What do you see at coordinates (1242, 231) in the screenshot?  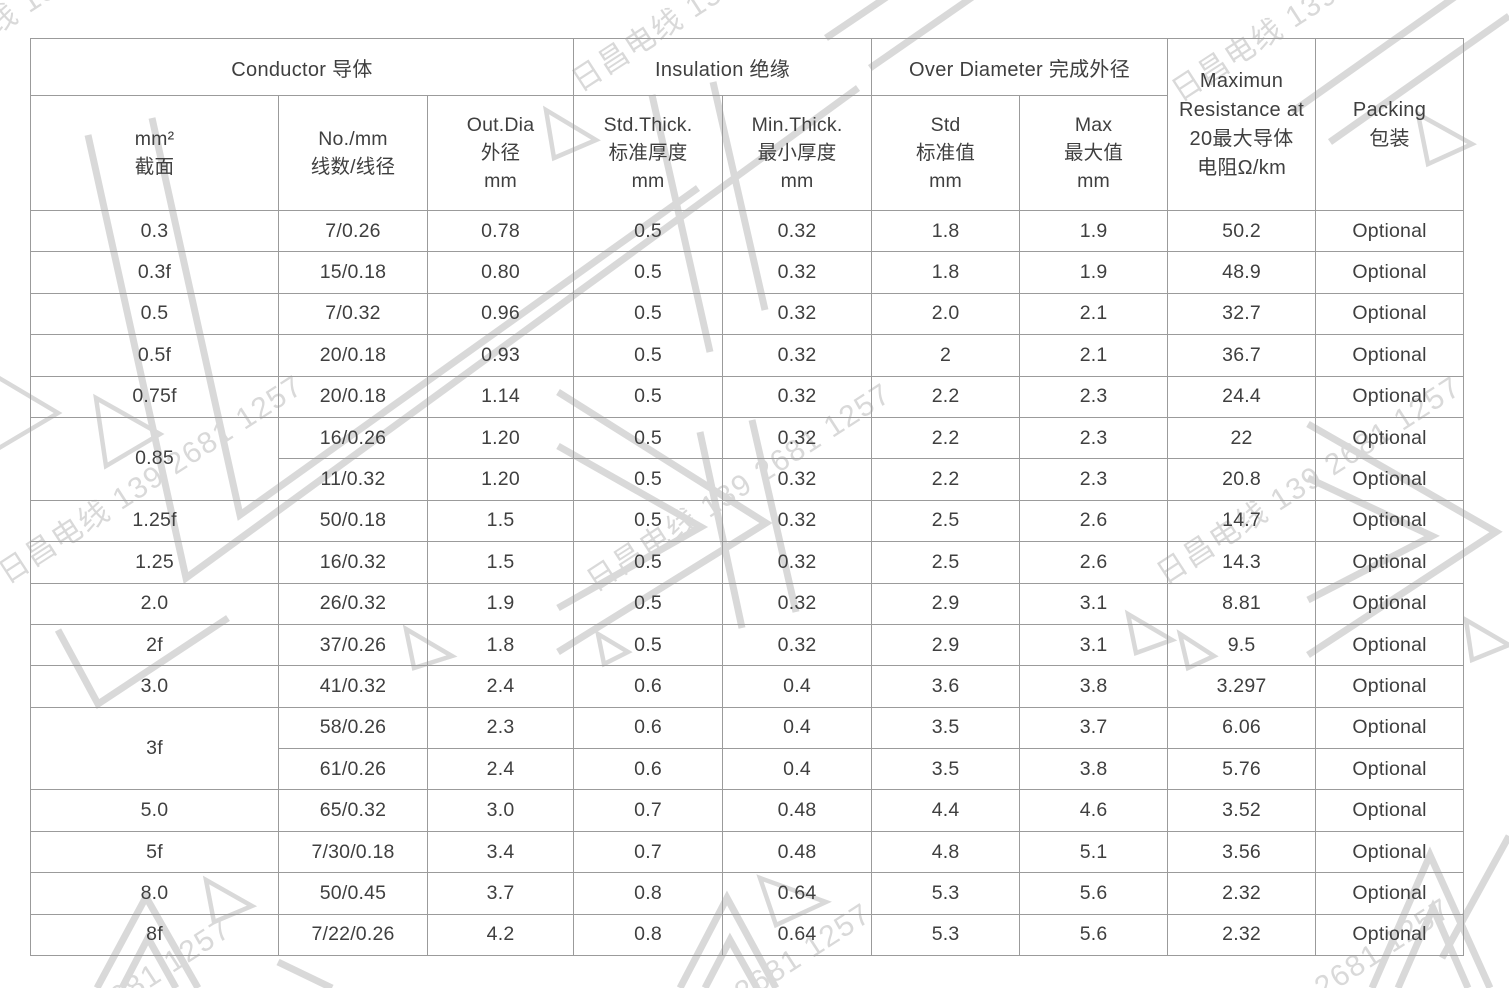 I see `table-cell: 50.2` at bounding box center [1242, 231].